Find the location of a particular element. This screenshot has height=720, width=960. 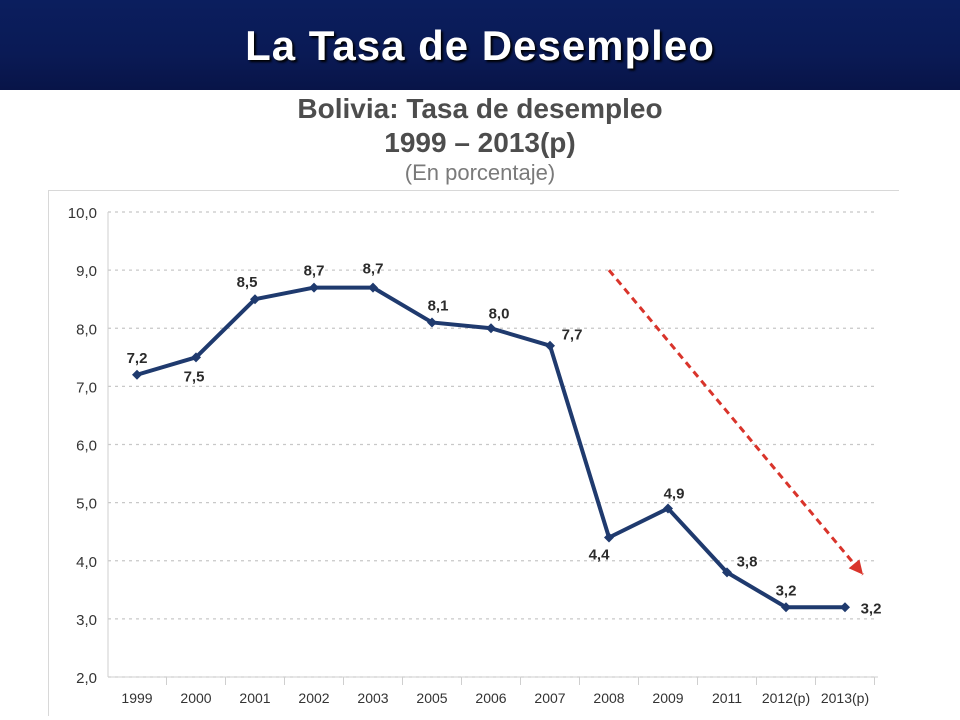

x-tick-label: 2001 is located at coordinates (254, 698).